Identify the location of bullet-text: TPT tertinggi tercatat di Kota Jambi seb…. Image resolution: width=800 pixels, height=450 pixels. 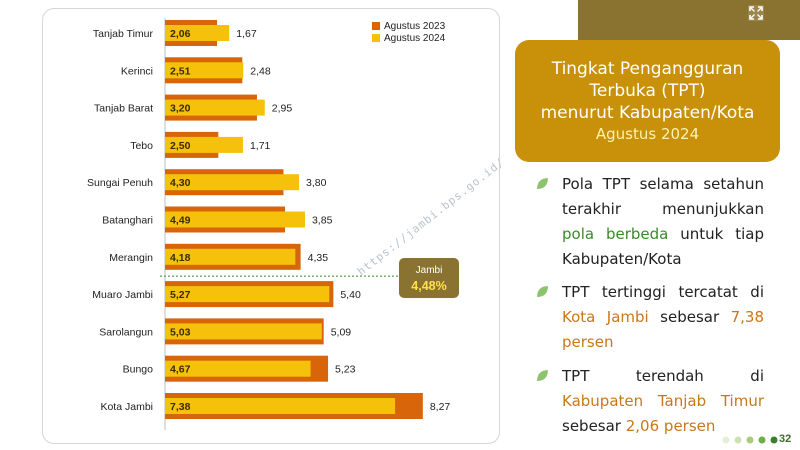
(663, 317).